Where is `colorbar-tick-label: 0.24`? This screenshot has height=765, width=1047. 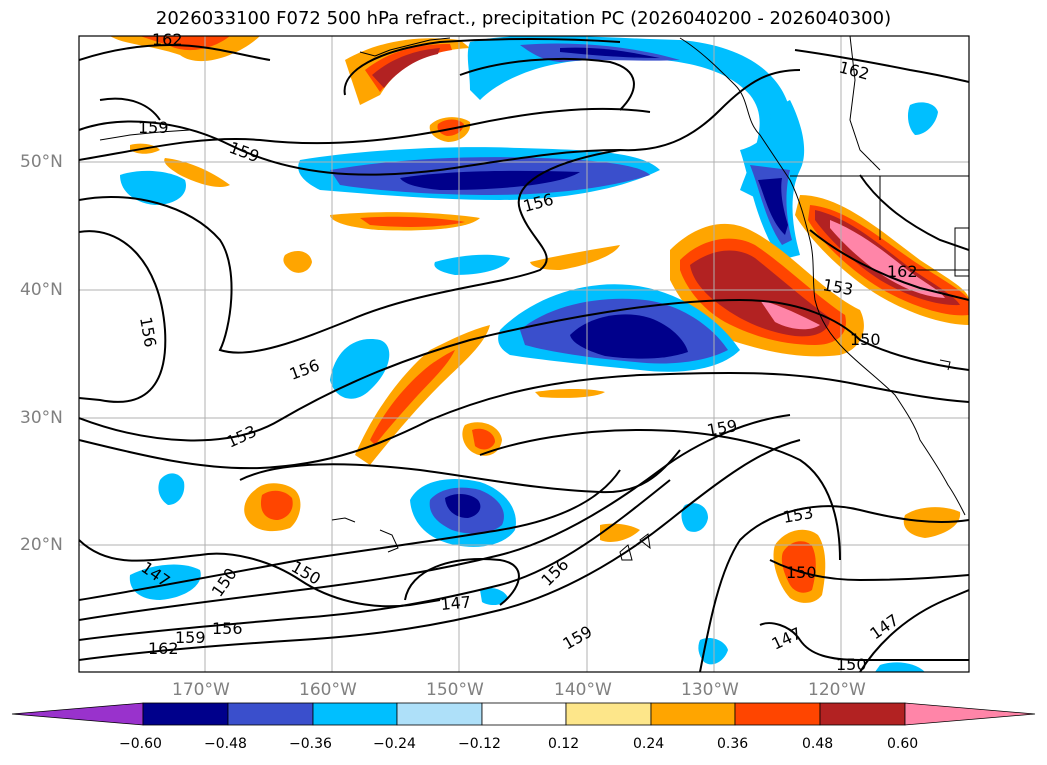 colorbar-tick-label: 0.24 is located at coordinates (649, 744).